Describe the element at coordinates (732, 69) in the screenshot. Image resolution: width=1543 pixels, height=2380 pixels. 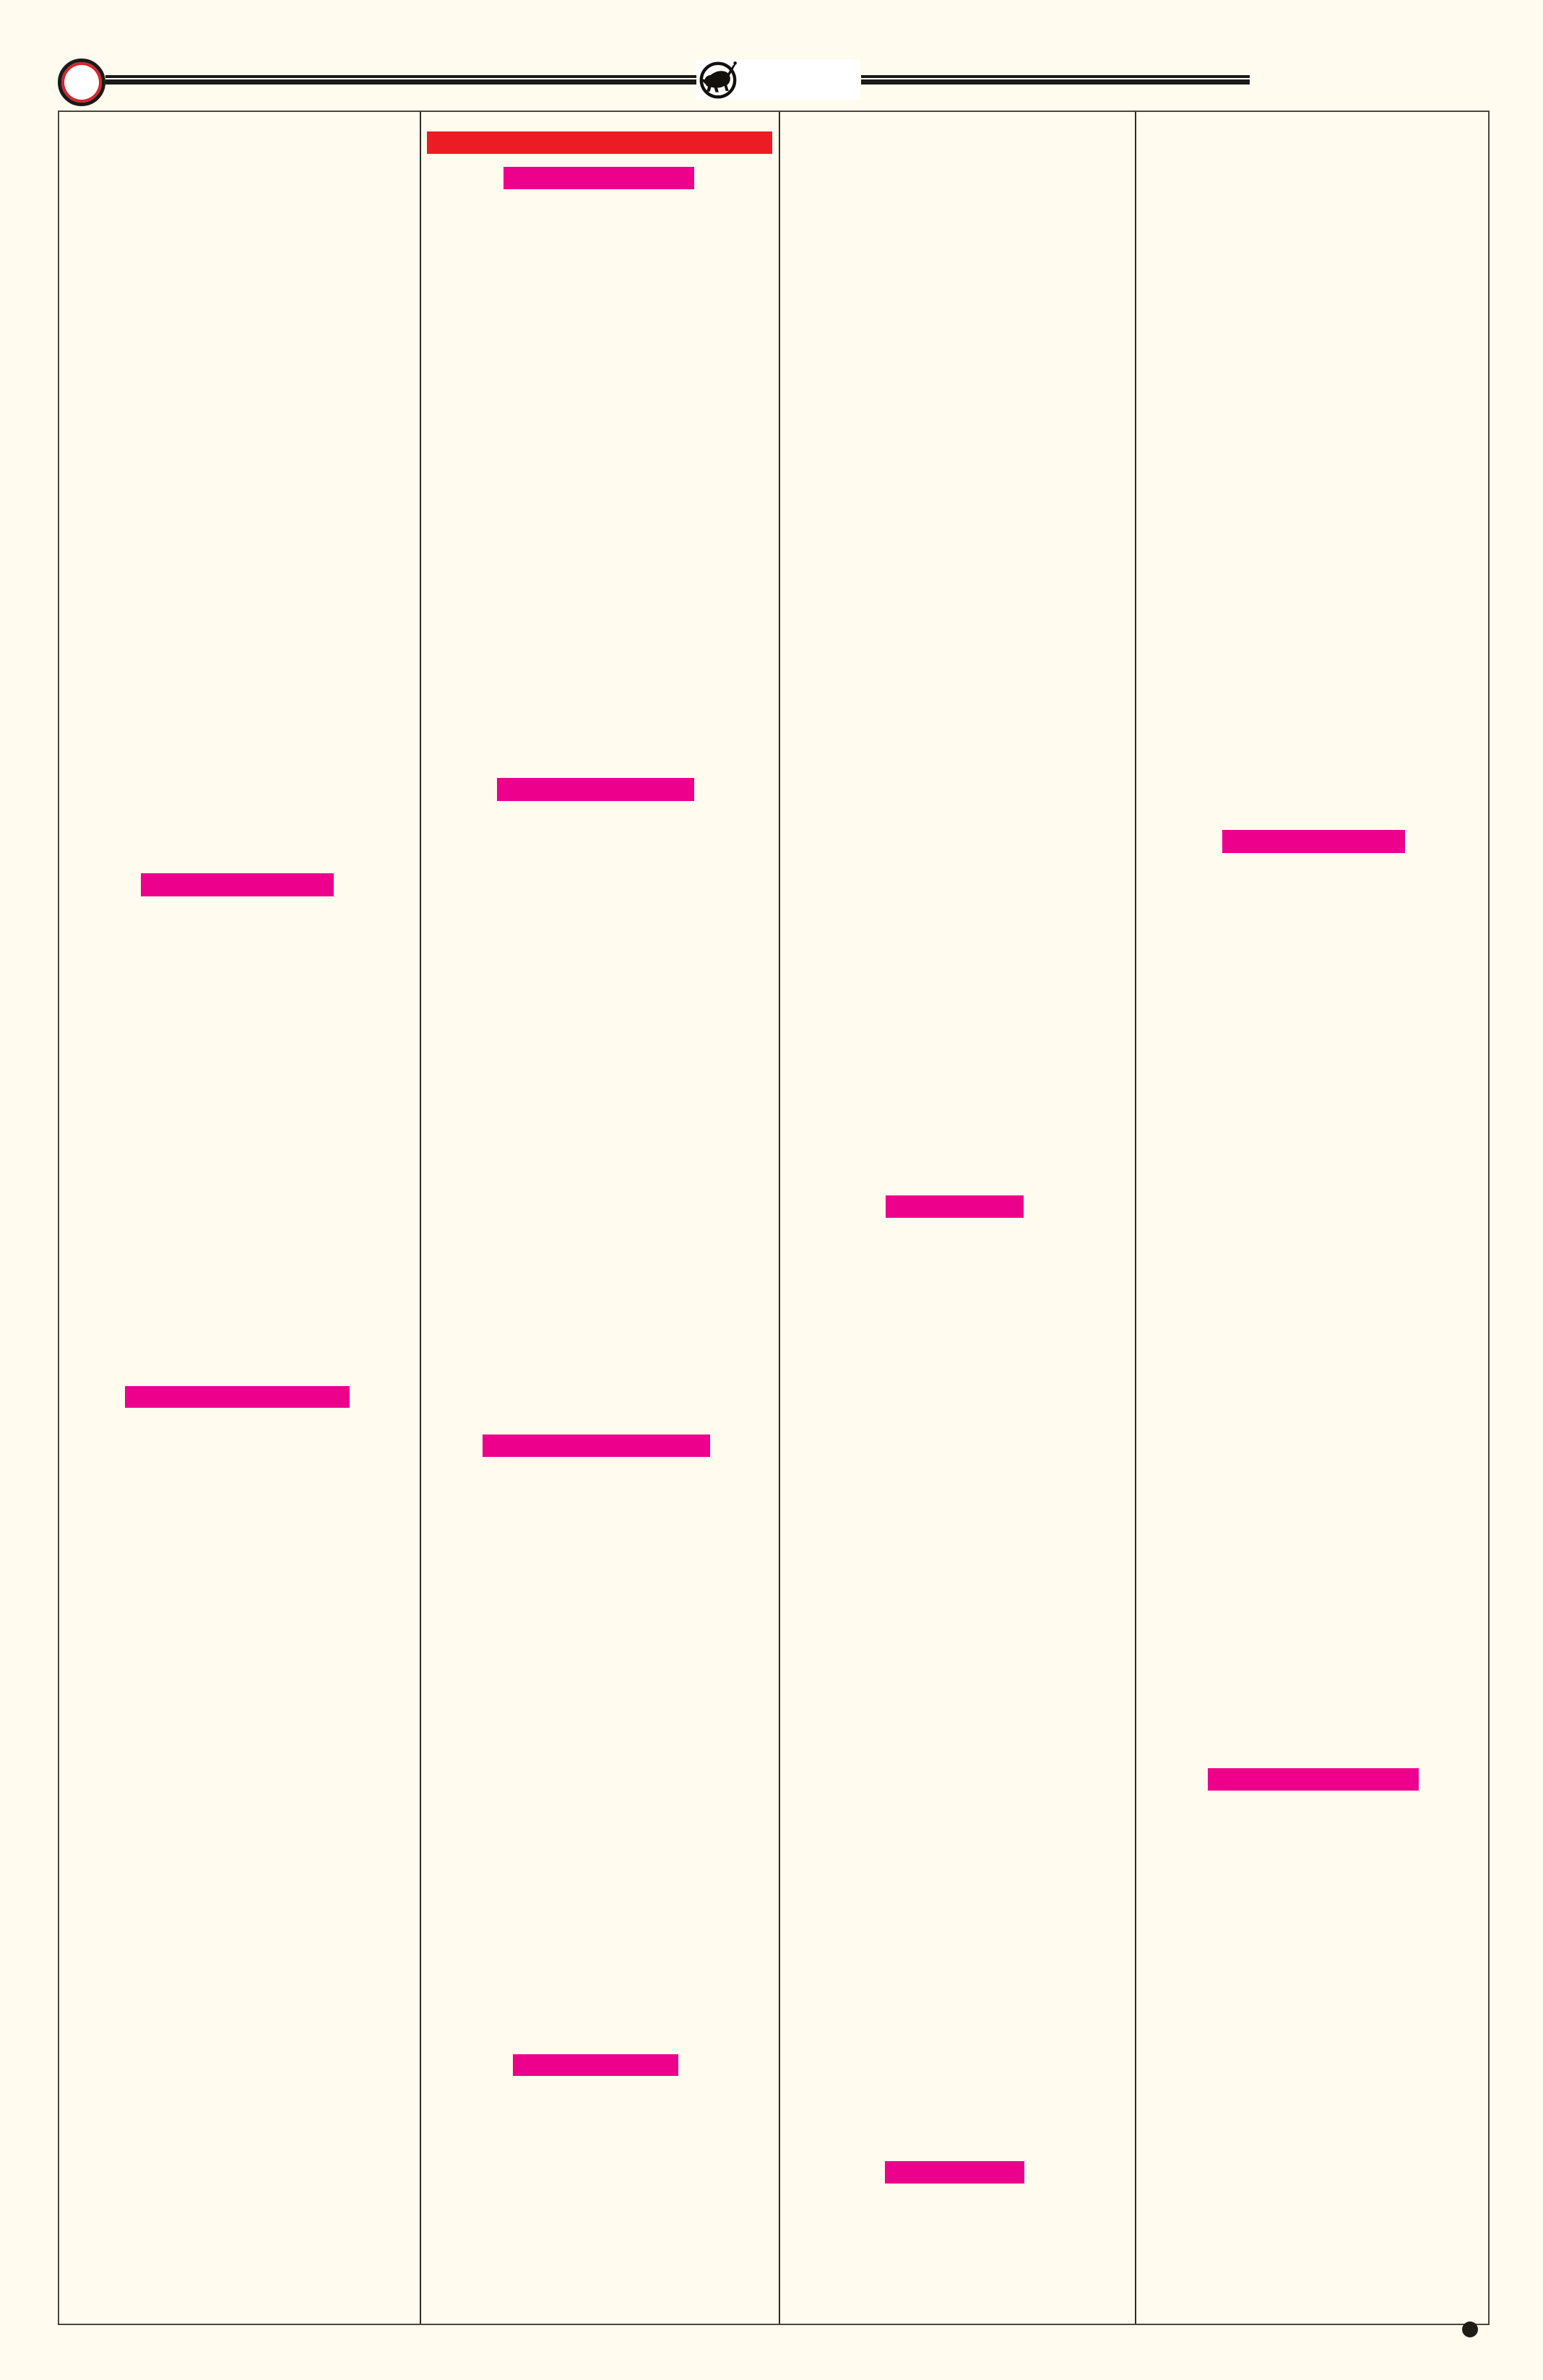
I see `bull-icon-tail` at that location.